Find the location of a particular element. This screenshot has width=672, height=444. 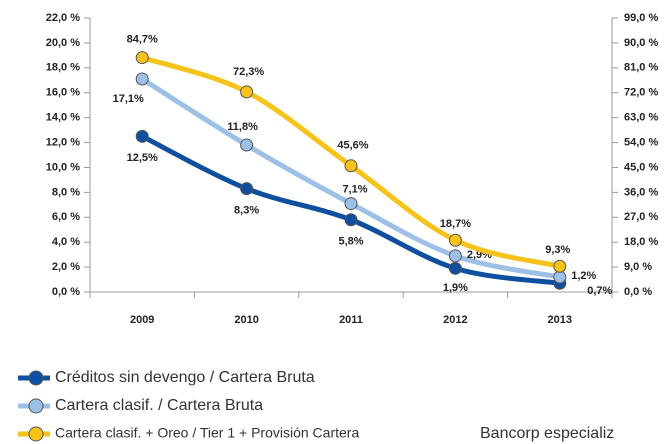

y2-tick-label: 90,0 % is located at coordinates (641, 43).